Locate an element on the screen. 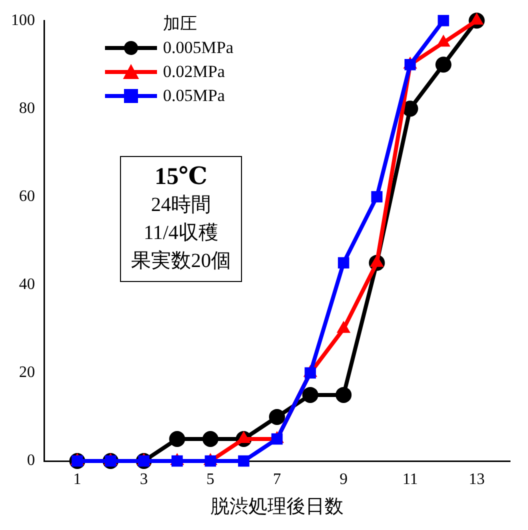 The image size is (528, 530). annotation: 15℃ is located at coordinates (181, 177).